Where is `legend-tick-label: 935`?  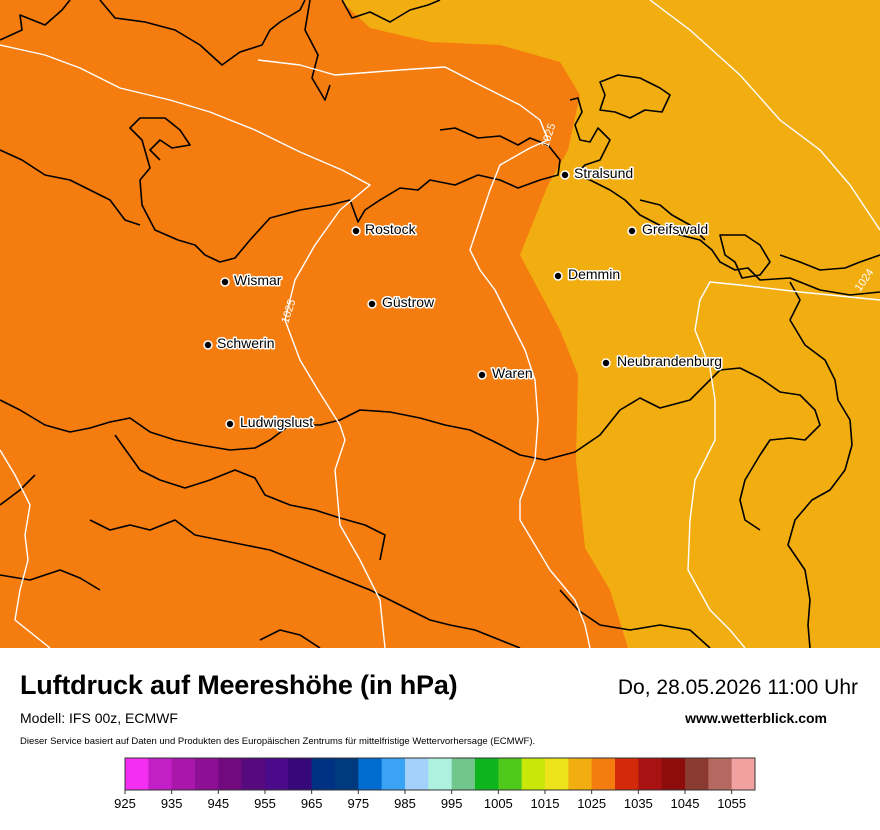
legend-tick-label: 935 is located at coordinates (172, 803).